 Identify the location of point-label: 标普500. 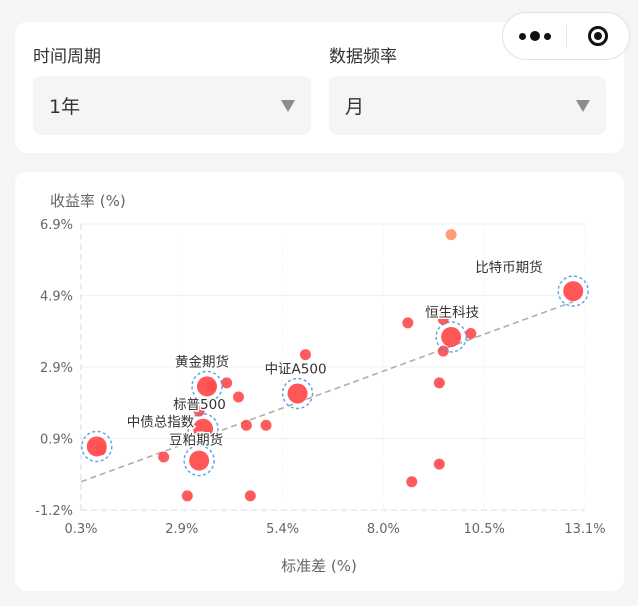
(199, 405).